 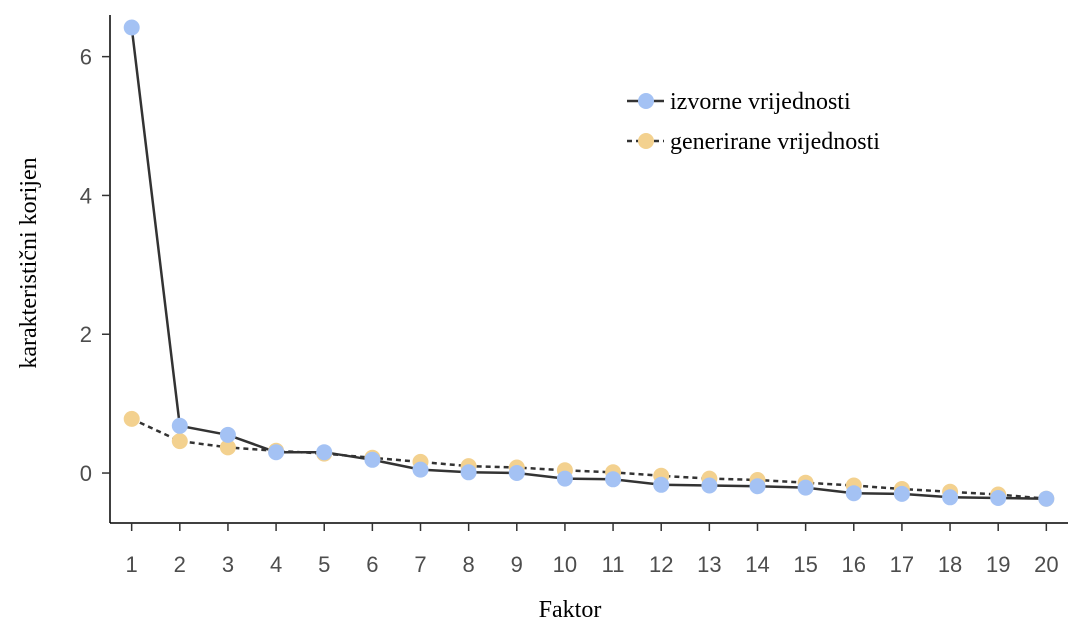 I want to click on x-tick-label: 1, so click(x=132, y=564).